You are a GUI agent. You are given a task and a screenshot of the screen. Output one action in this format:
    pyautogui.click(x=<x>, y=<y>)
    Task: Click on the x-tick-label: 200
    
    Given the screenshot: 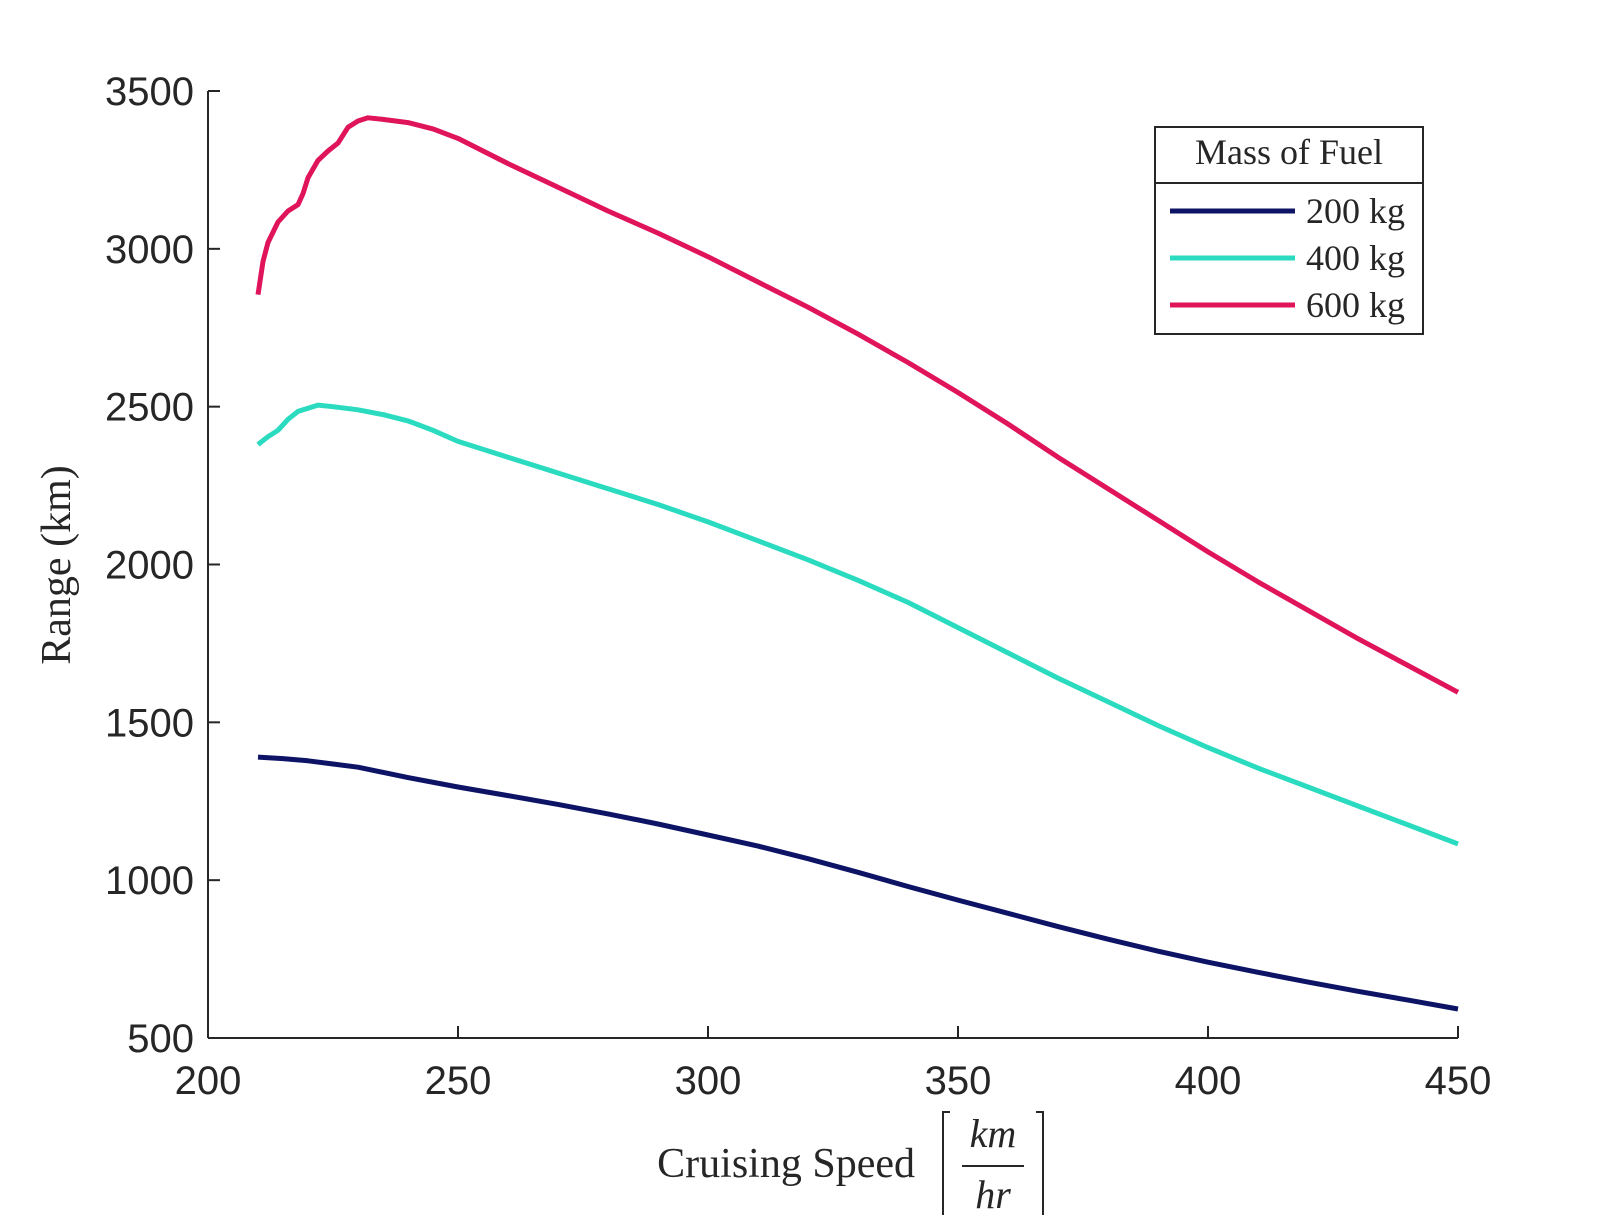 What is the action you would take?
    pyautogui.click(x=208, y=1081)
    